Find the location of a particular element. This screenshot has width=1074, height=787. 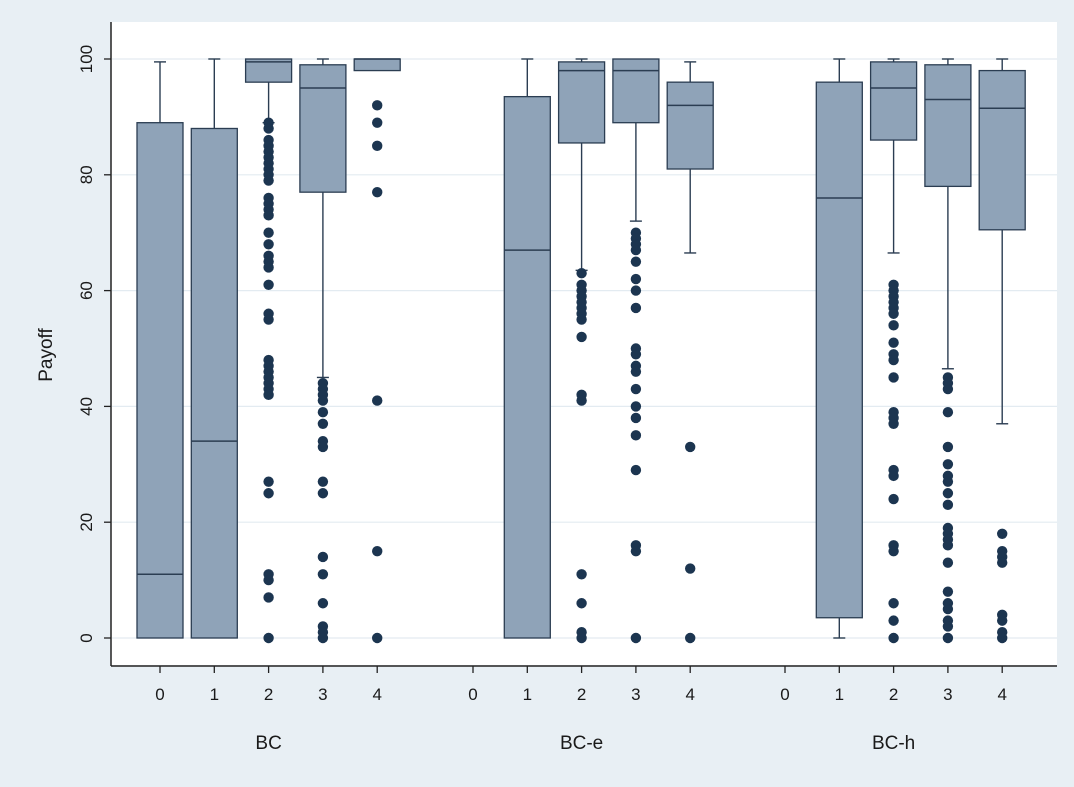

group-label: BC-h is located at coordinates (893, 743).